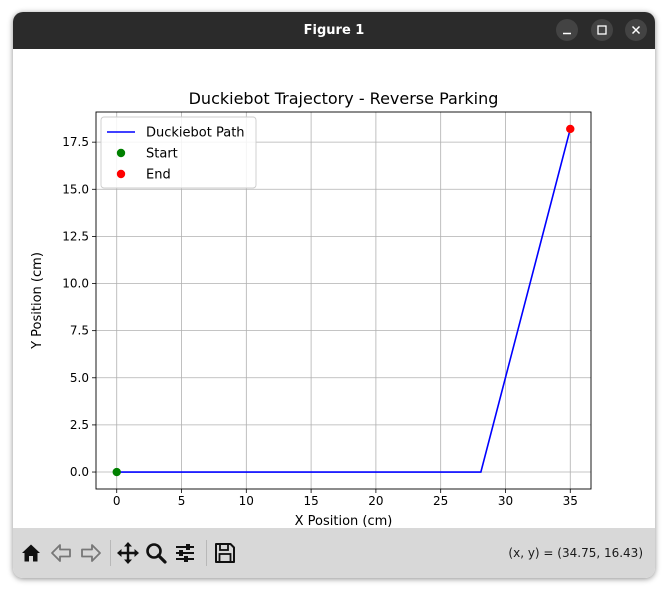 Image resolution: width=668 pixels, height=594 pixels. I want to click on chart-title: Duckiebot Trajectory - Reverse Parking, so click(344, 98).